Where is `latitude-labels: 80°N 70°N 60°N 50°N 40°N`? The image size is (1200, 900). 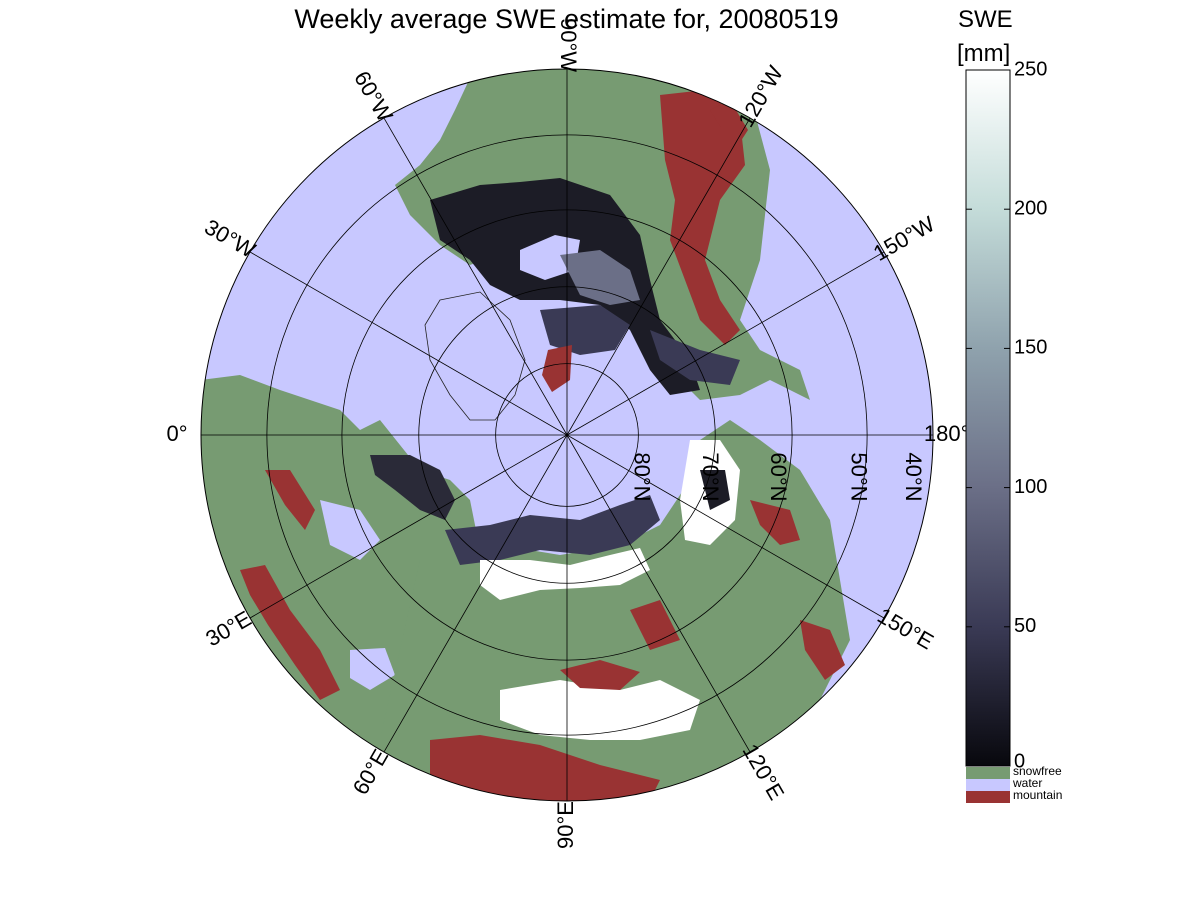
latitude-labels: 80°N 70°N 60°N 50°N 40°N is located at coordinates (777, 476).